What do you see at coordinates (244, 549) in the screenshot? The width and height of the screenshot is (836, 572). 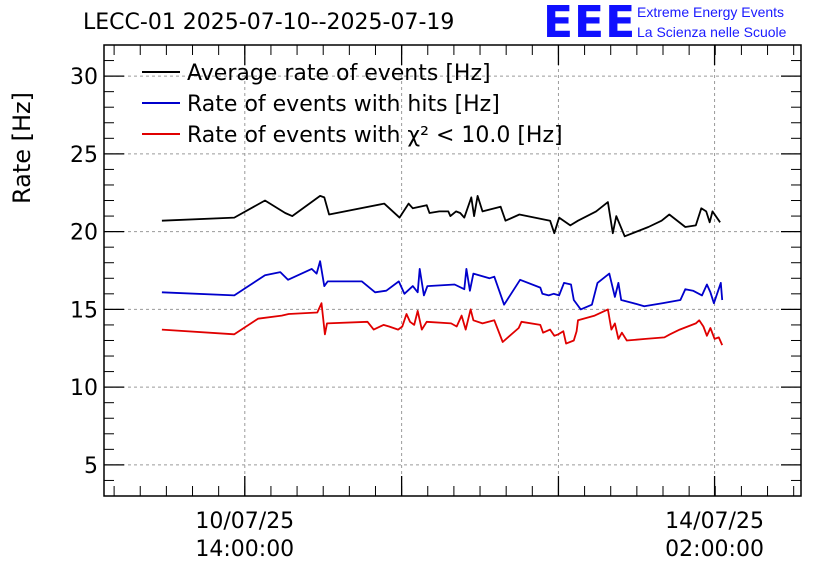 I see `x-tick-label-time: 14:00:00` at bounding box center [244, 549].